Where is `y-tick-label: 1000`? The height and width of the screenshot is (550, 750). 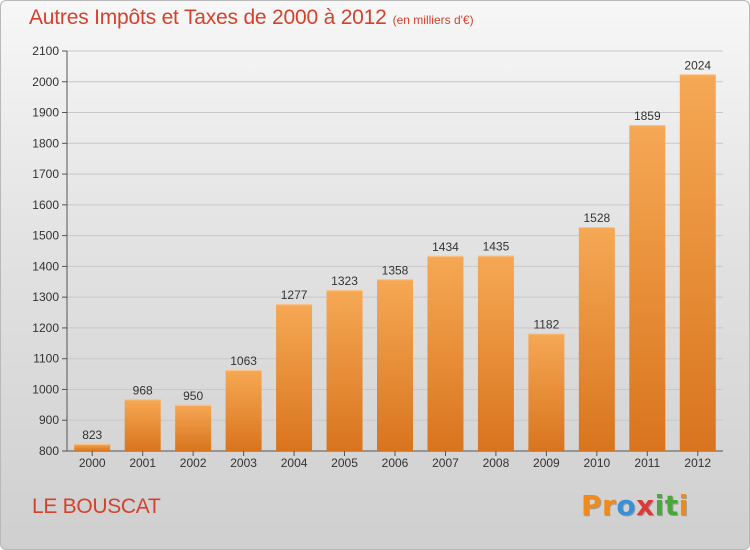 y-tick-label: 1000 is located at coordinates (45, 389).